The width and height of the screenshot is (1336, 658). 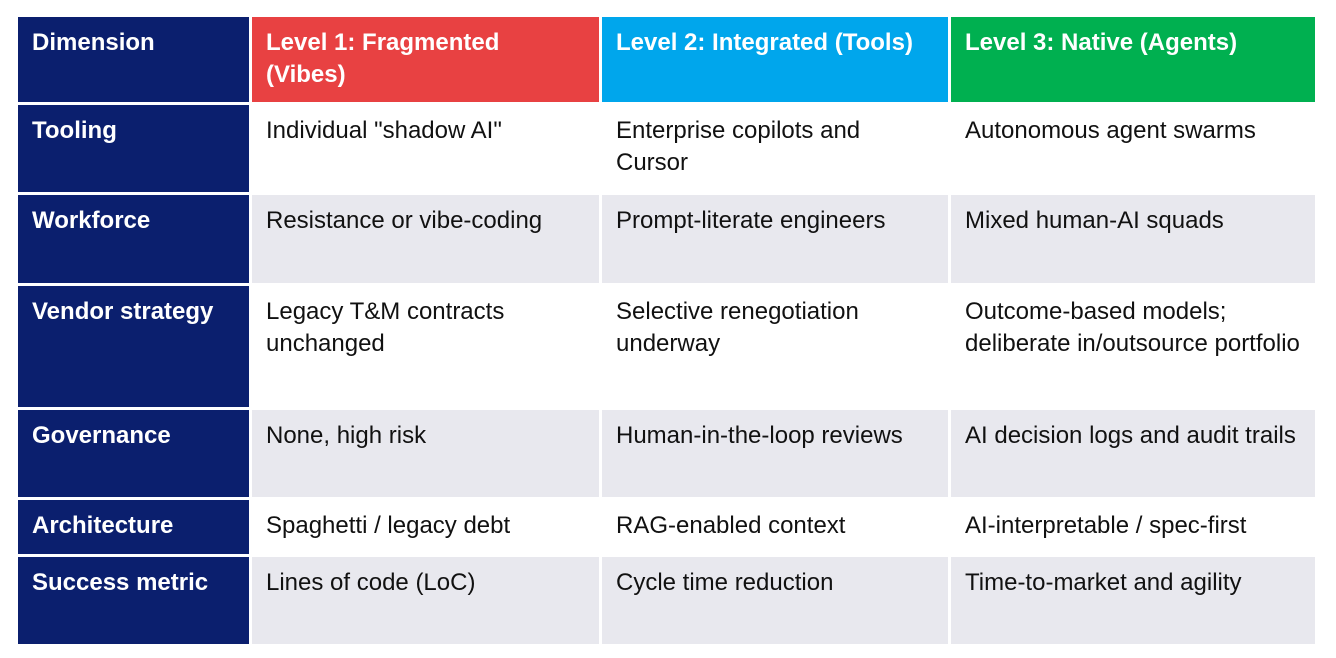 What do you see at coordinates (133, 453) in the screenshot?
I see `row-label: Governance` at bounding box center [133, 453].